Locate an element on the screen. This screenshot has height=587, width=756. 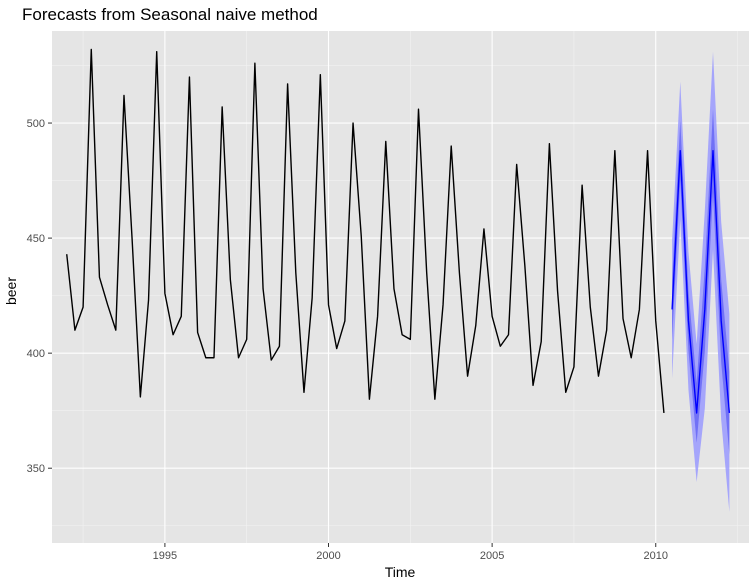
x-axis-title: Time is located at coordinates (400, 572).